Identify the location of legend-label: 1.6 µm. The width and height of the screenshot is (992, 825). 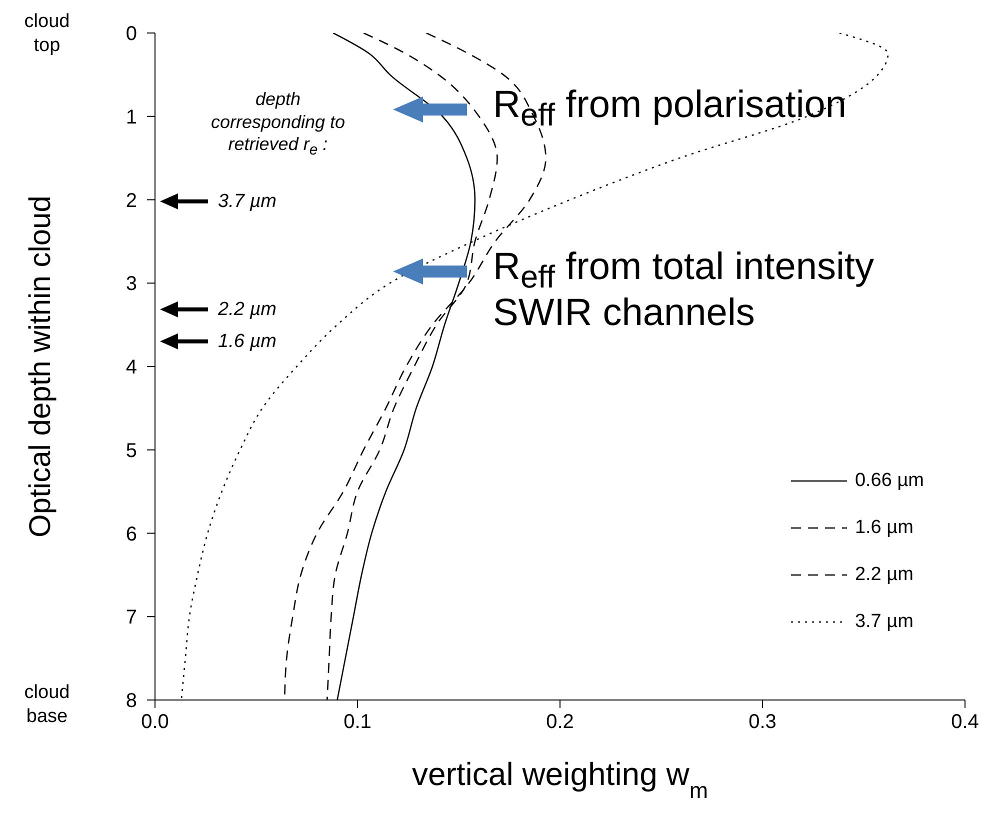
(884, 527).